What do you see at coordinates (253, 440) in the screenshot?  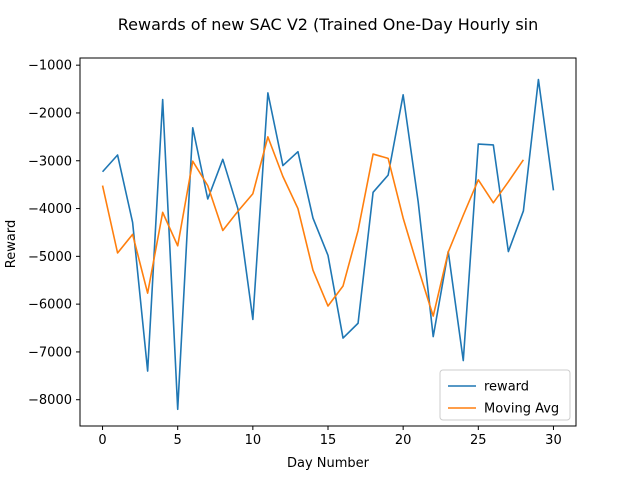 I see `x-tick-label: 10` at bounding box center [253, 440].